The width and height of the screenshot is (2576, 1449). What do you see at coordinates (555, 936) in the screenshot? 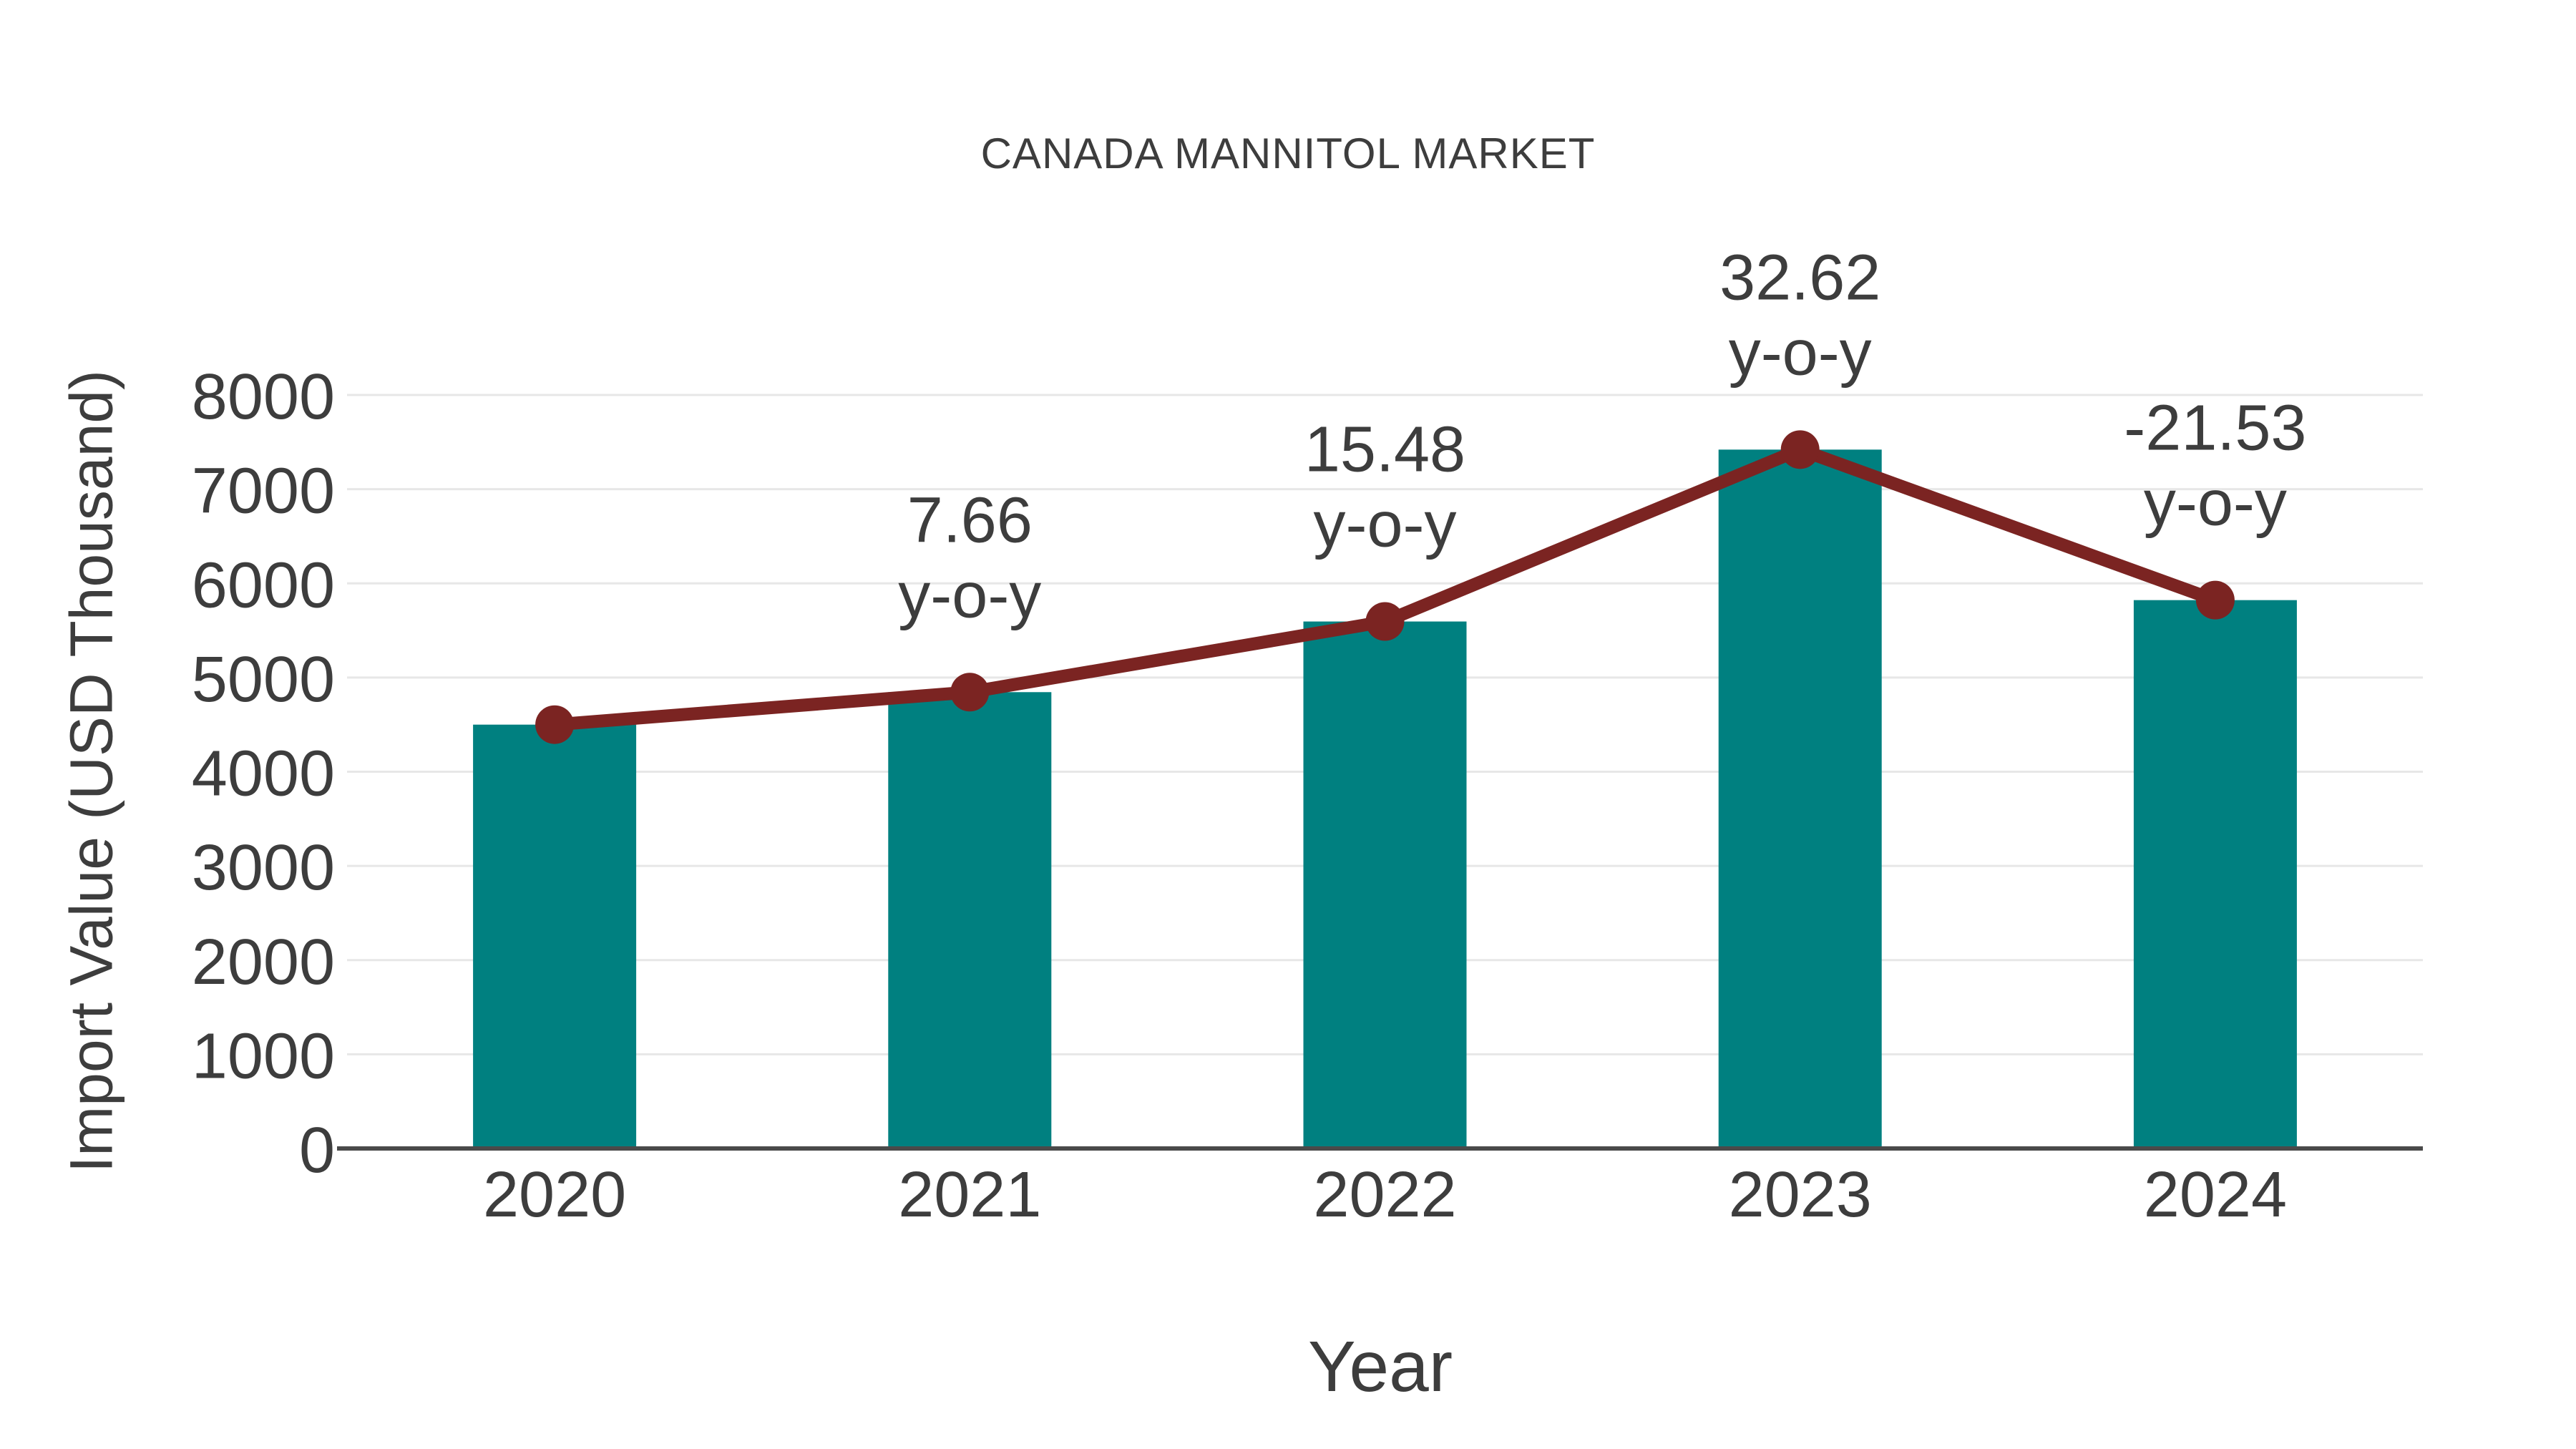
I see `bar-2020` at bounding box center [555, 936].